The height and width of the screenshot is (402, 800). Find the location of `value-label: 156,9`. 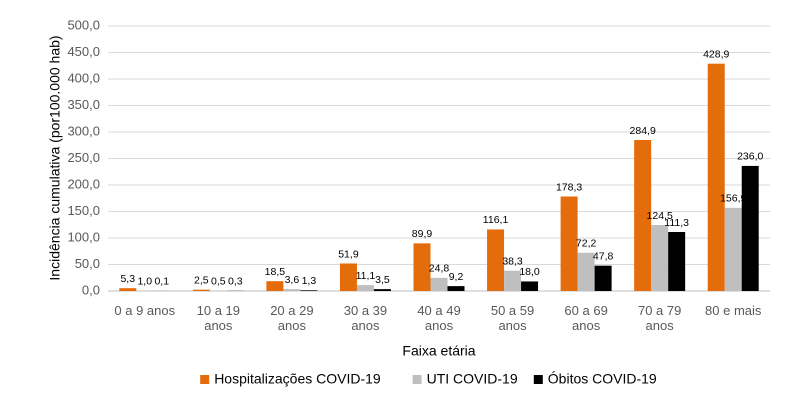

value-label: 156,9 is located at coordinates (733, 199).